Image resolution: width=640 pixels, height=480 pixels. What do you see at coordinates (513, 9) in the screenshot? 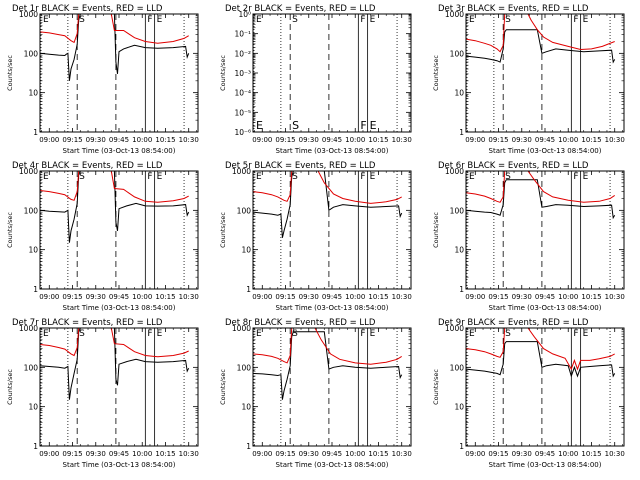
I see `panel-title: Det 3r BLACK = Events, RED = LLD` at bounding box center [513, 9].